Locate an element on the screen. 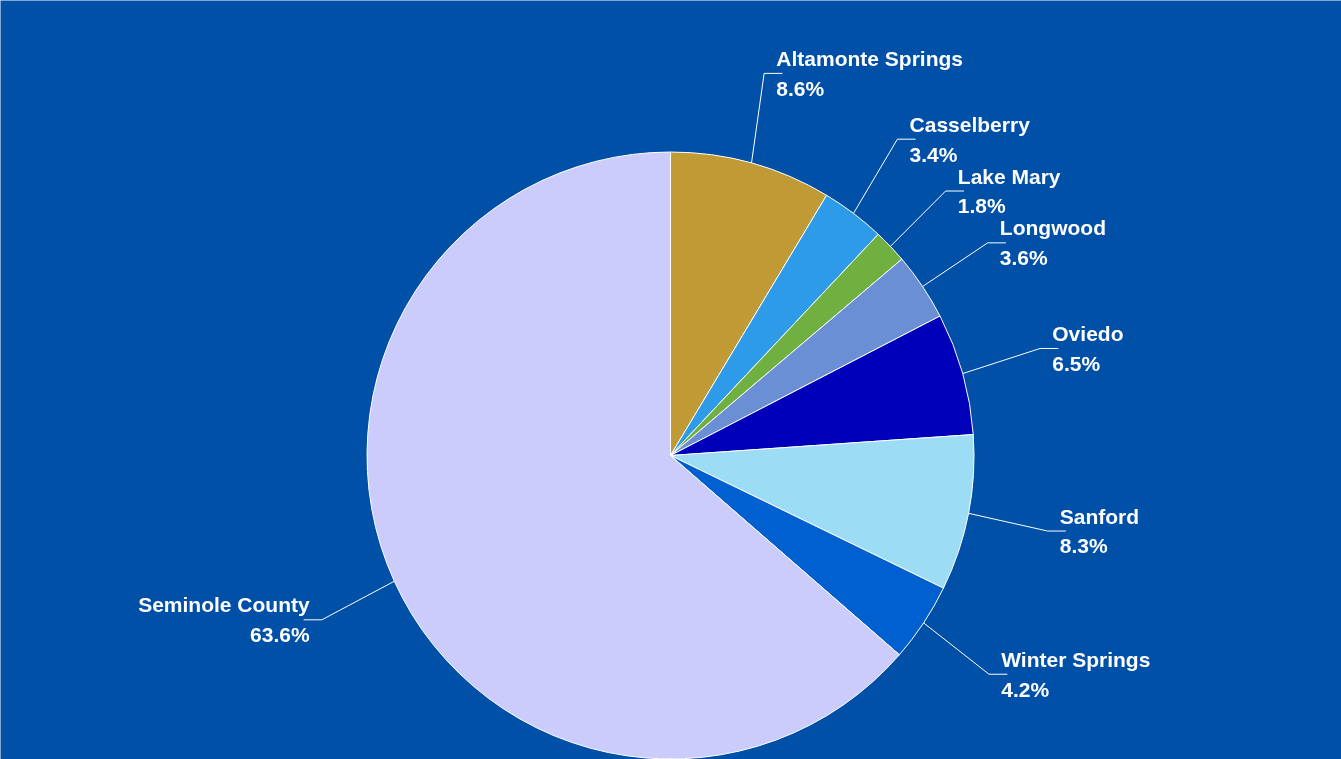  slice-label: Seminole County is located at coordinates (224, 605).